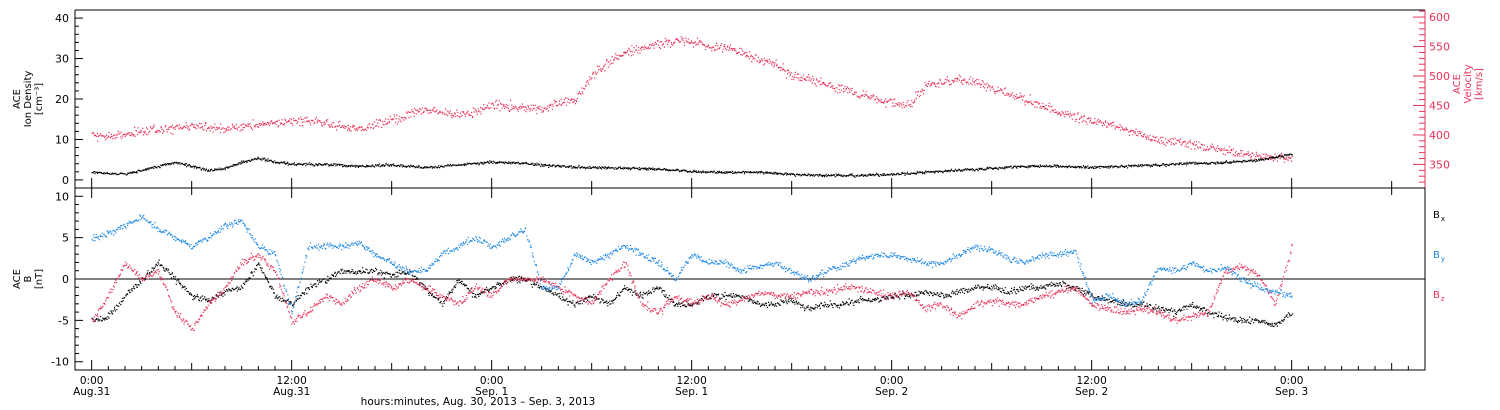 This screenshot has width=1500, height=410. Describe the element at coordinates (1439, 296) in the screenshot. I see `legend-bz: Bz` at that location.